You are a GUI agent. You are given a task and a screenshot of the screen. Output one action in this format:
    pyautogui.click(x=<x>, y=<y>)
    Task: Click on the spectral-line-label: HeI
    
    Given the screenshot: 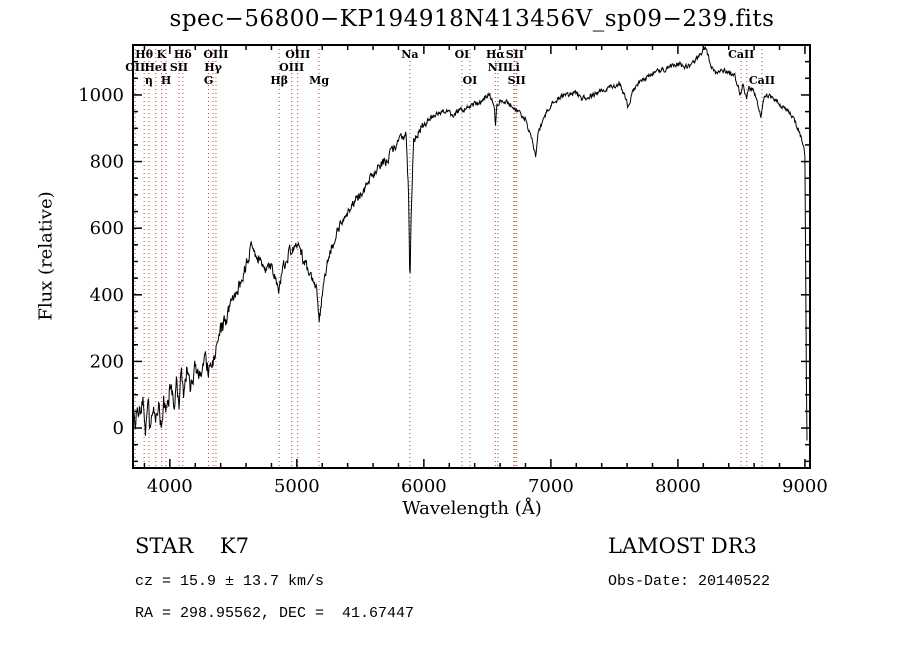 What is the action you would take?
    pyautogui.click(x=155, y=67)
    